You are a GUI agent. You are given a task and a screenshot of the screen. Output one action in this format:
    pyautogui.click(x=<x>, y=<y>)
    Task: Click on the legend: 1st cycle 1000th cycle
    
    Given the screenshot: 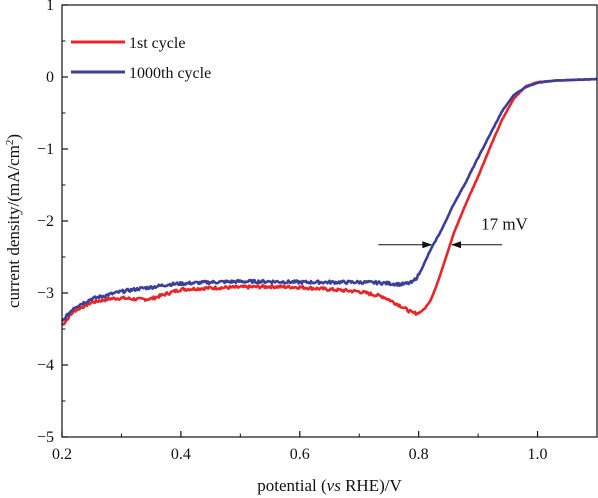 What is the action you would take?
    pyautogui.click(x=141, y=58)
    